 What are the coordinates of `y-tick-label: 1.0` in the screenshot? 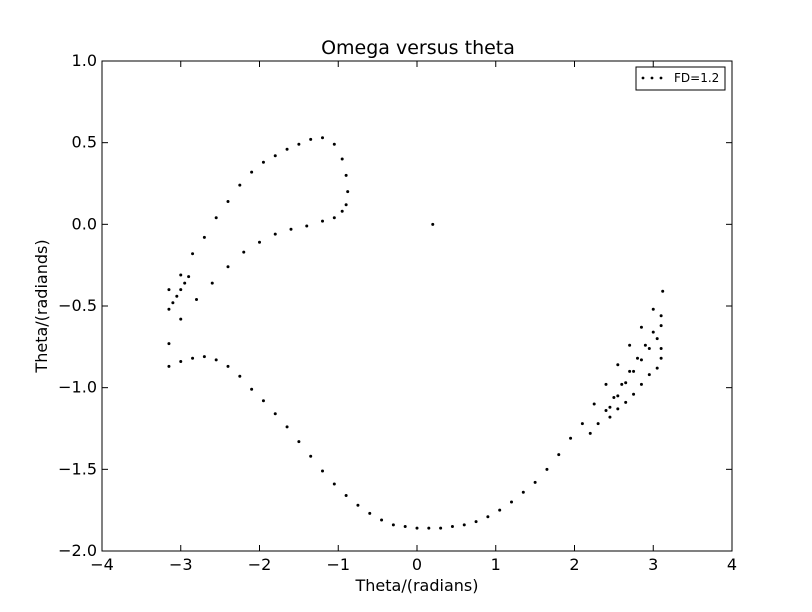 It's located at (84, 60).